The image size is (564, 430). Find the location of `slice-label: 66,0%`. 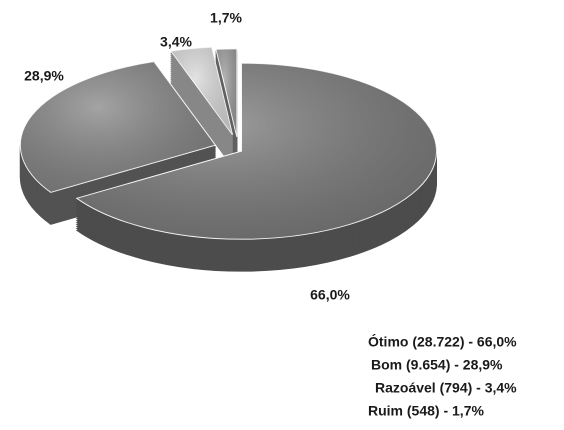

slice-label: 66,0% is located at coordinates (330, 295).